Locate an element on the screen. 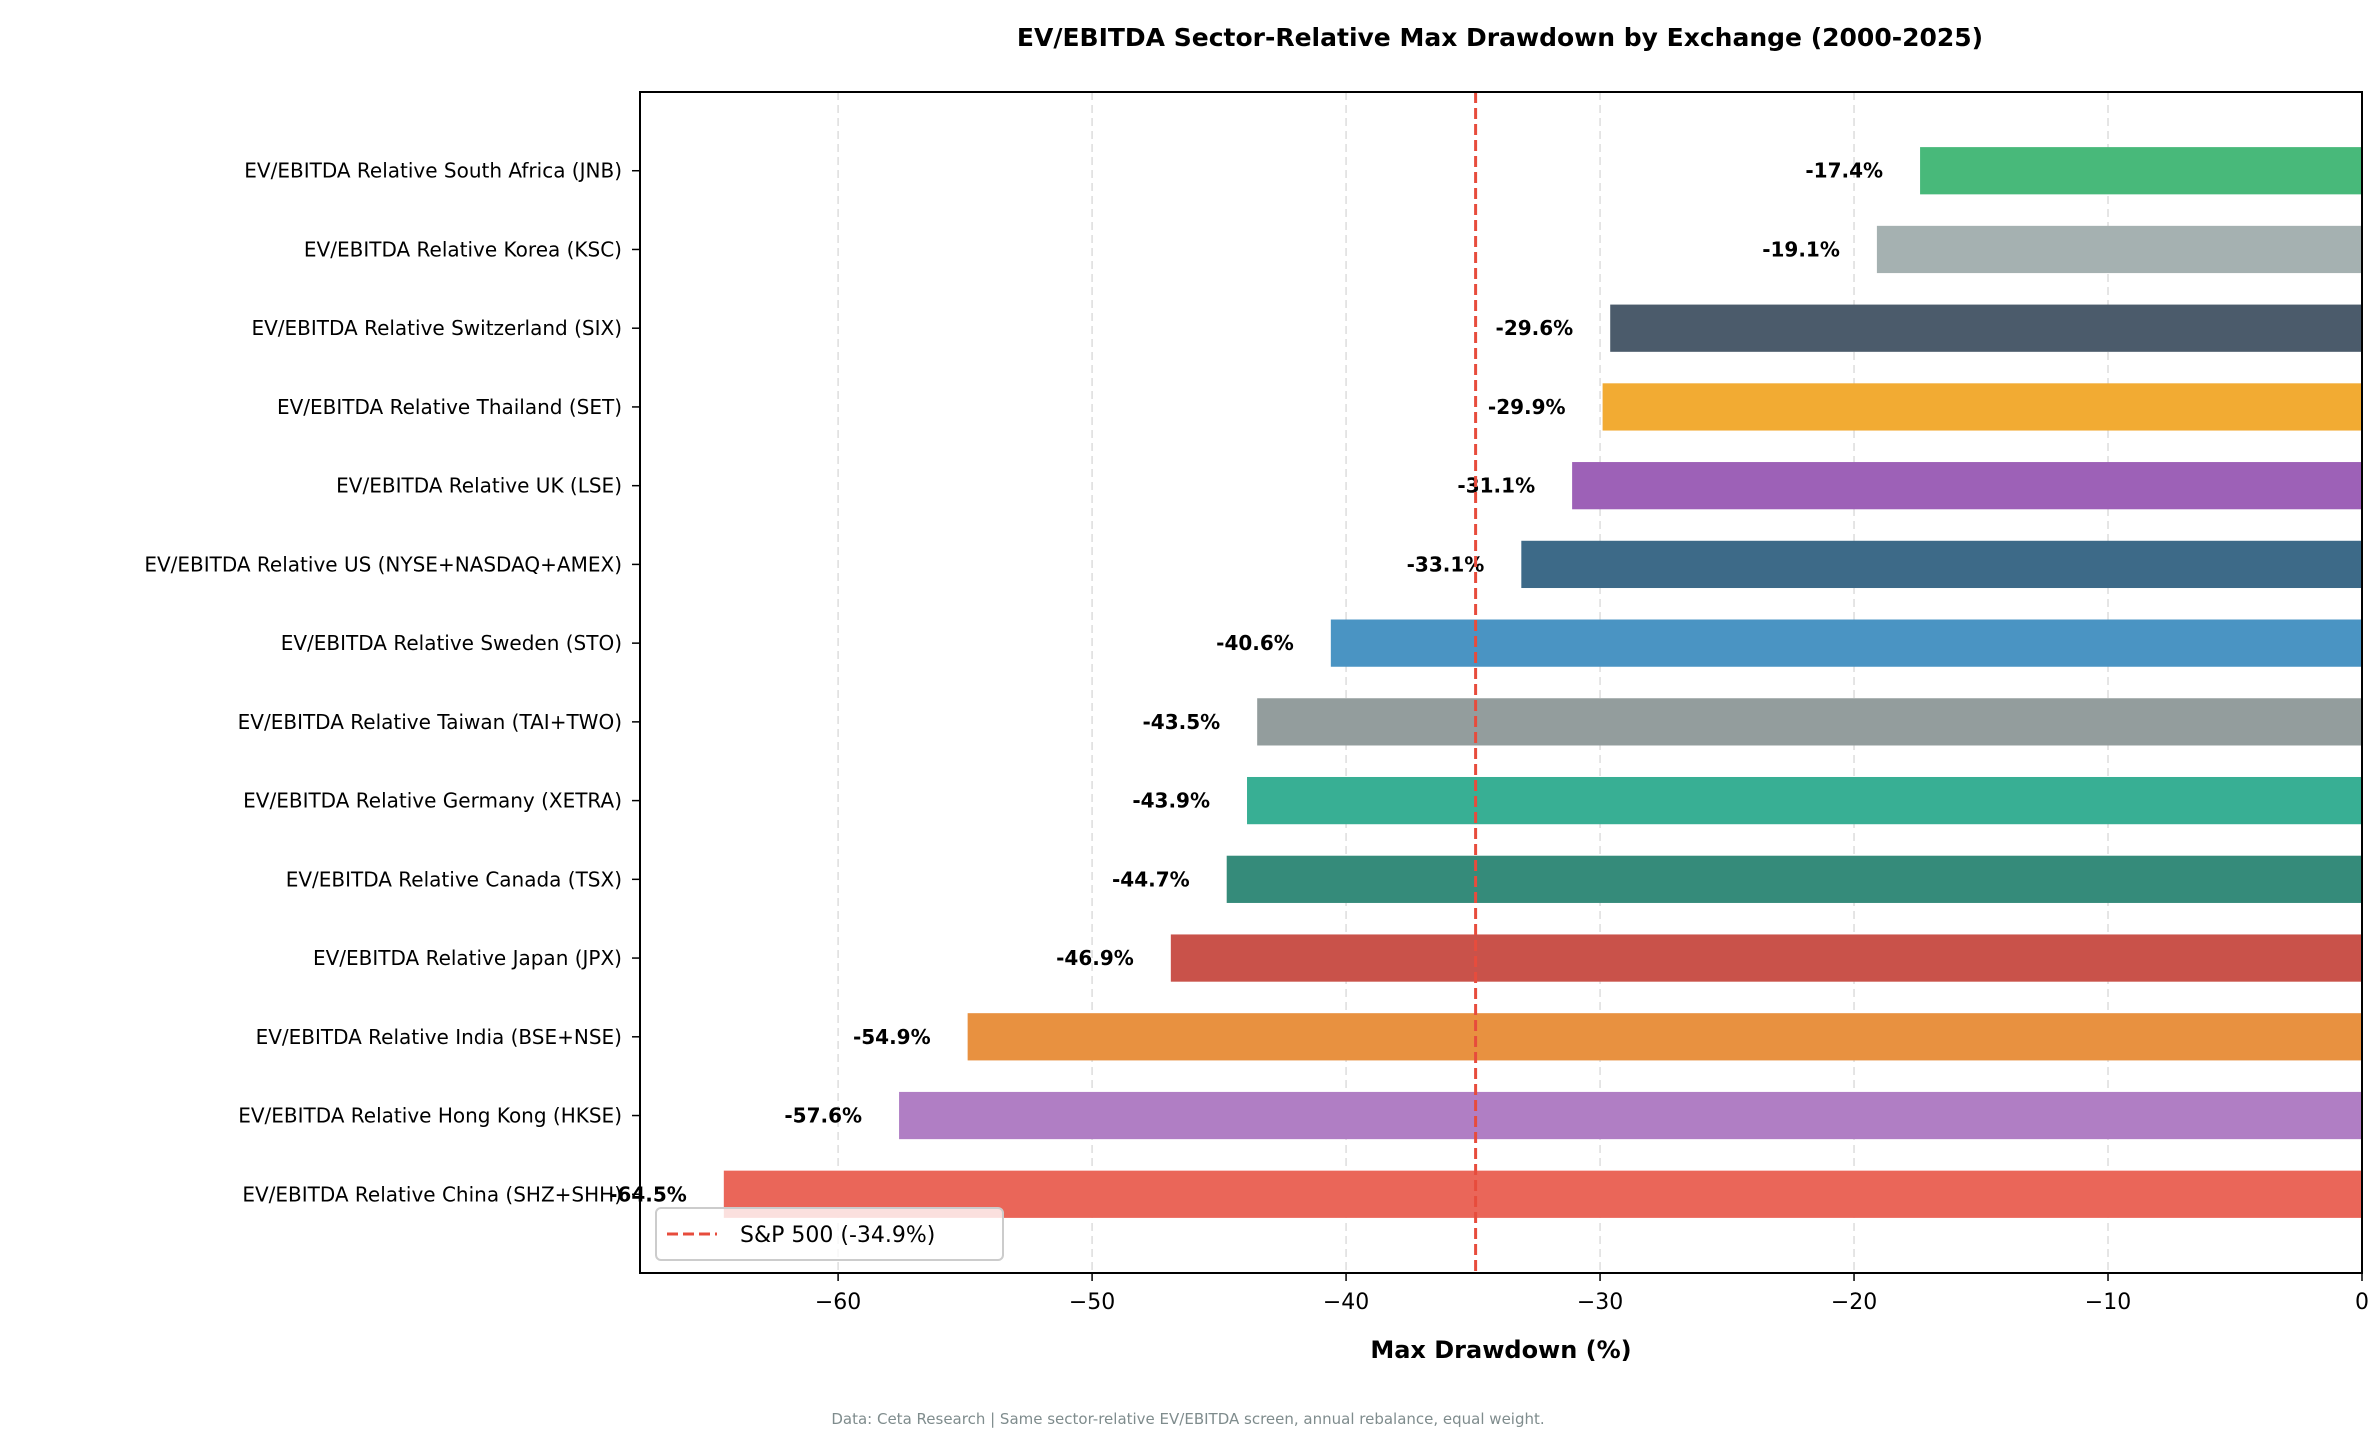 The image size is (2379, 1447). y-tick-label: EV/EBITDA Relative Canada (TSX) is located at coordinates (454, 879).